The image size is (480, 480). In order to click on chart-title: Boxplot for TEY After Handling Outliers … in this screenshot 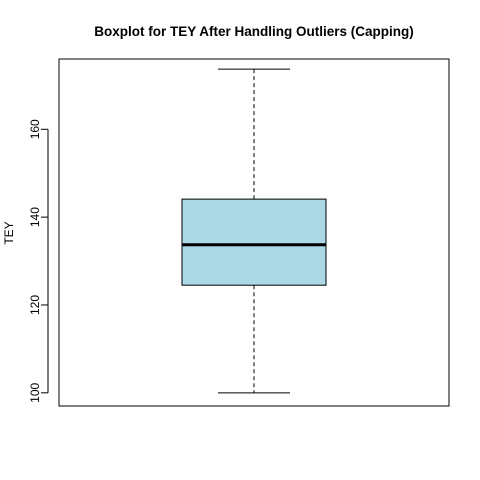, I will do `click(254, 31)`.